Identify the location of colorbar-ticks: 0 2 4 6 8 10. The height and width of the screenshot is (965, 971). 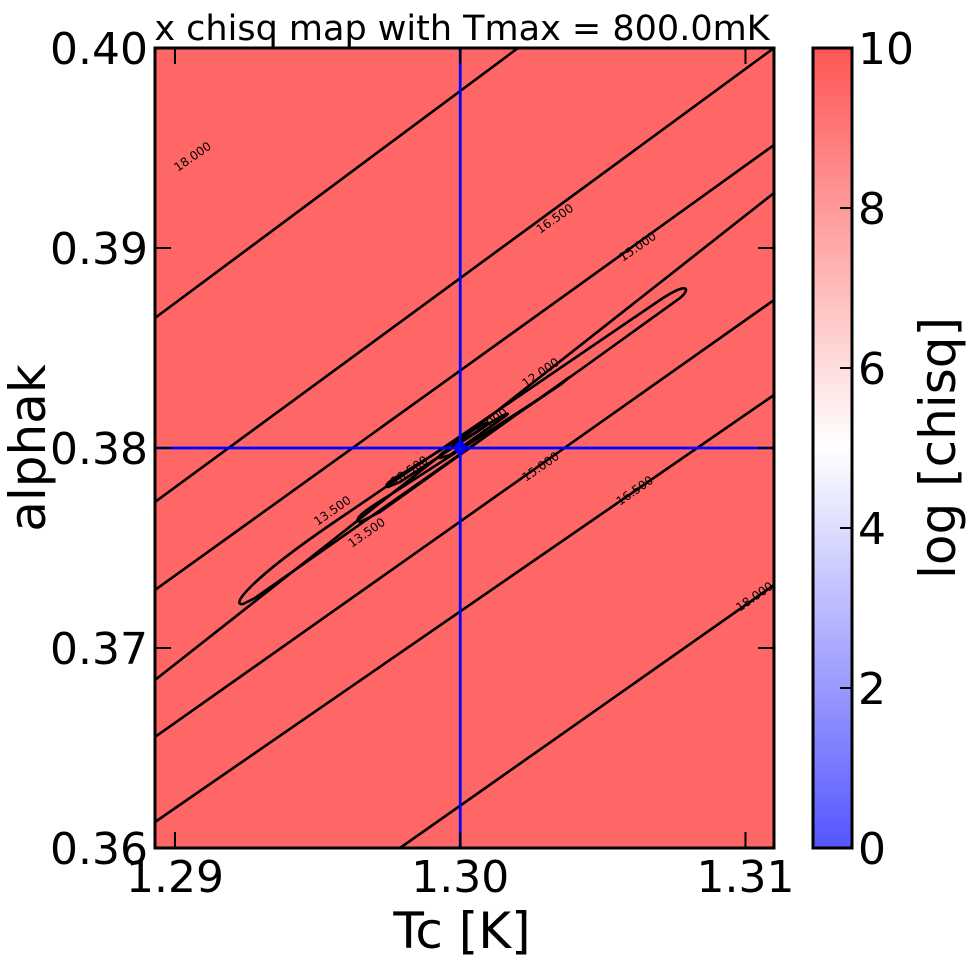
(877, 449).